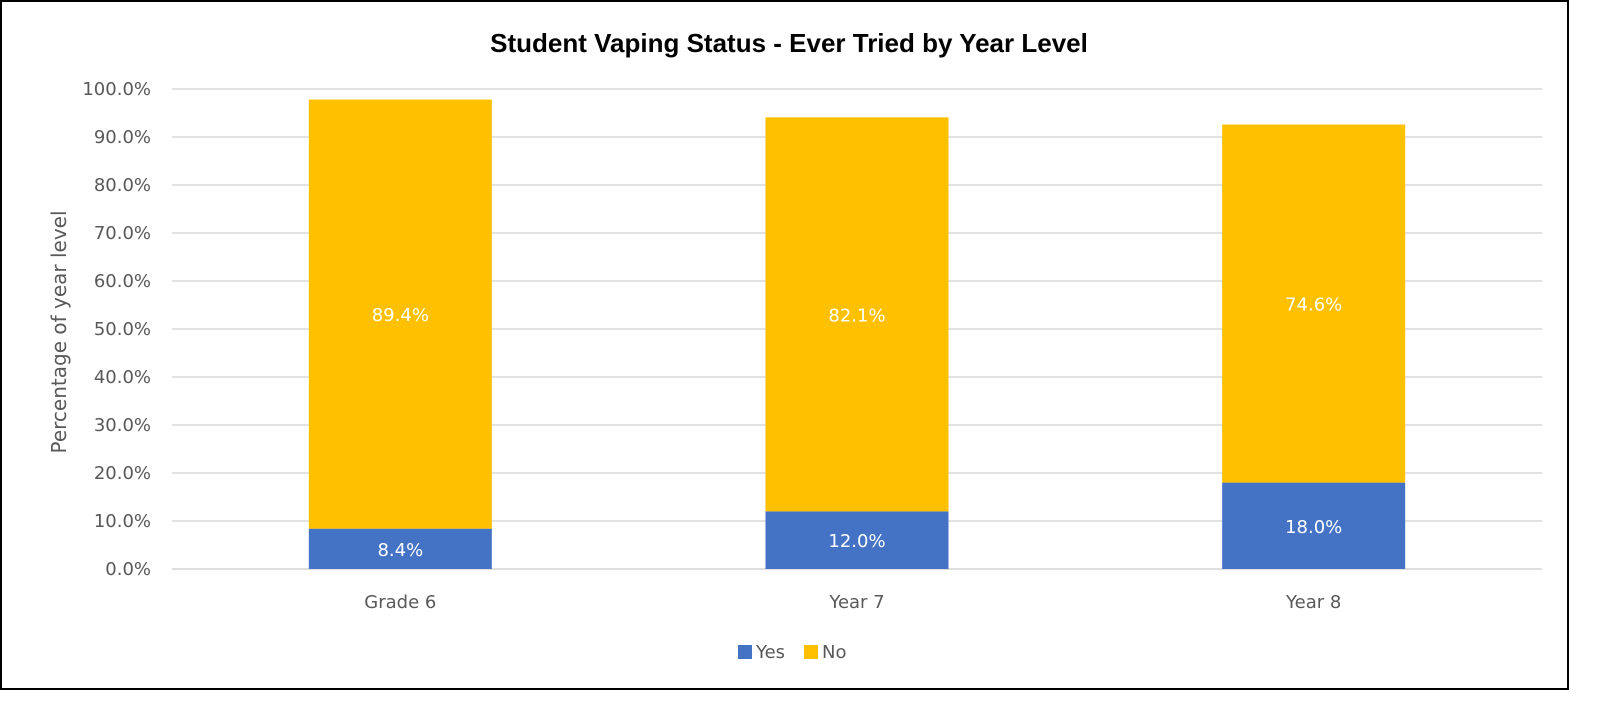  Describe the element at coordinates (122, 185) in the screenshot. I see `y-tick-label: 80.0%` at that location.